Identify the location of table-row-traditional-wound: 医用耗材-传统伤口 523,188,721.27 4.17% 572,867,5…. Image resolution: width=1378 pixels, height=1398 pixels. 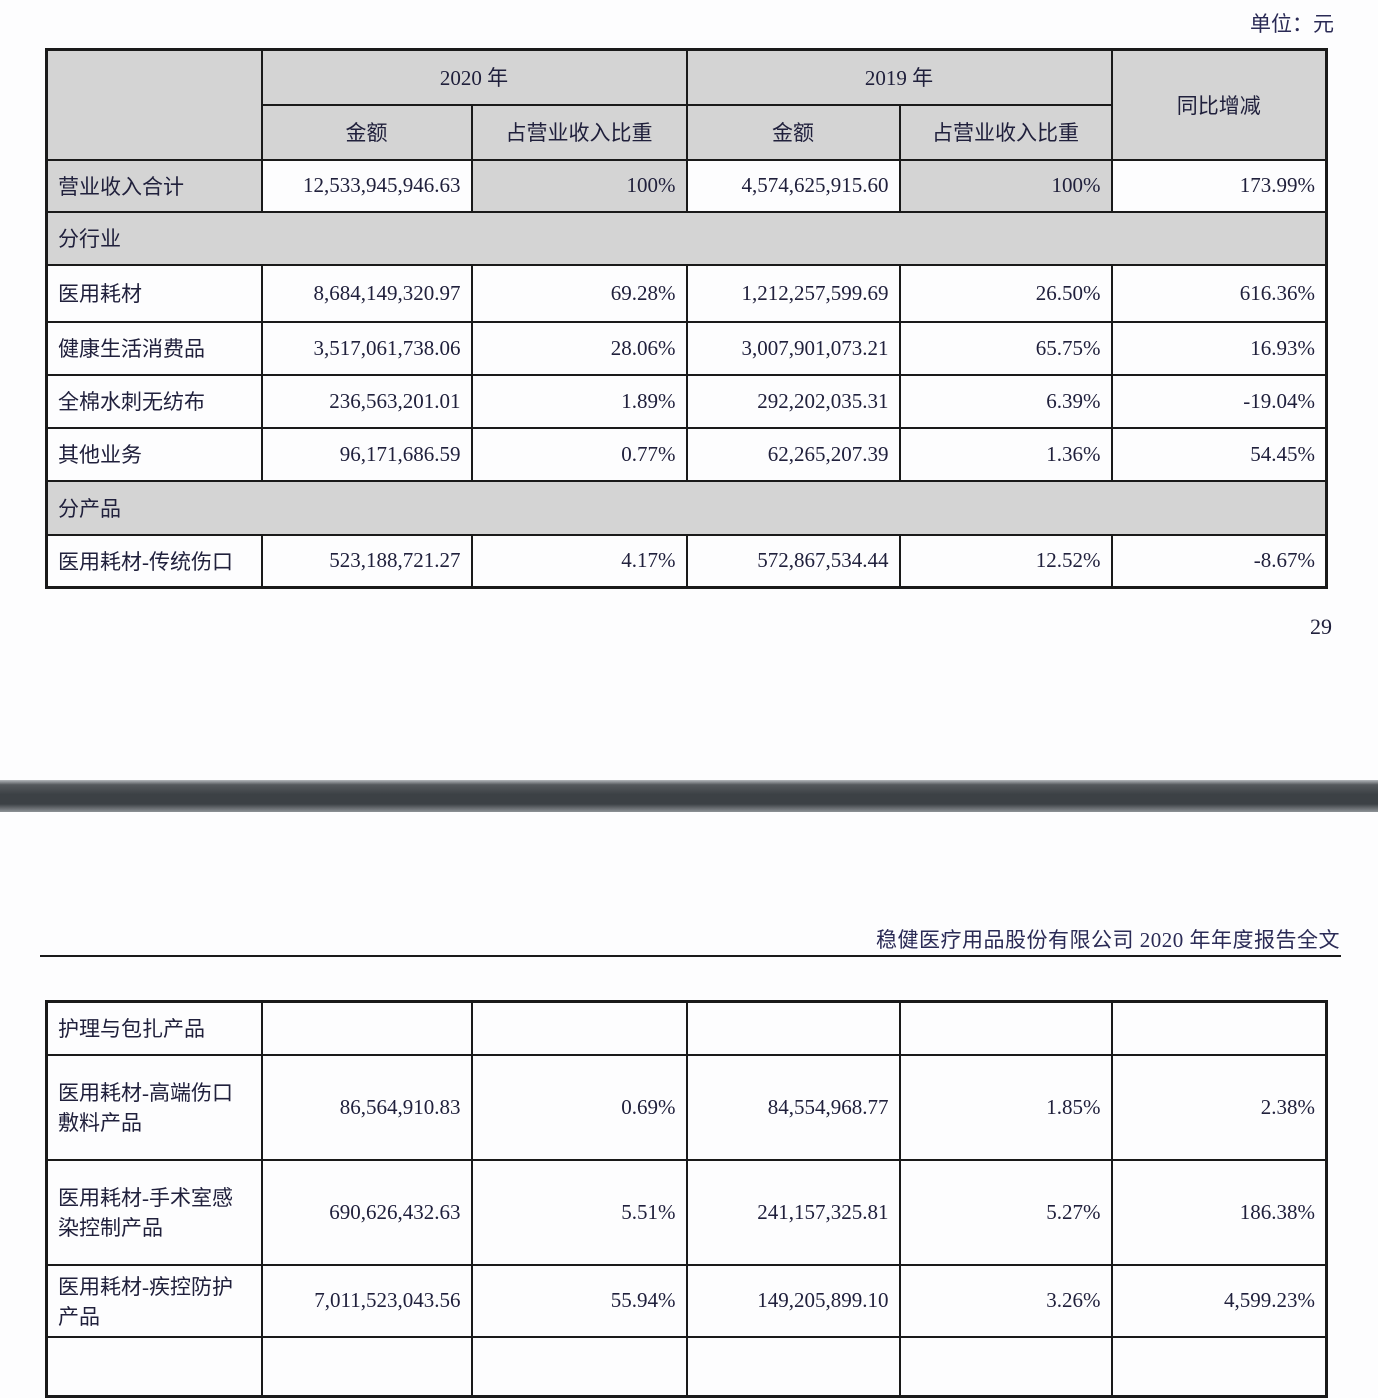
(686, 561).